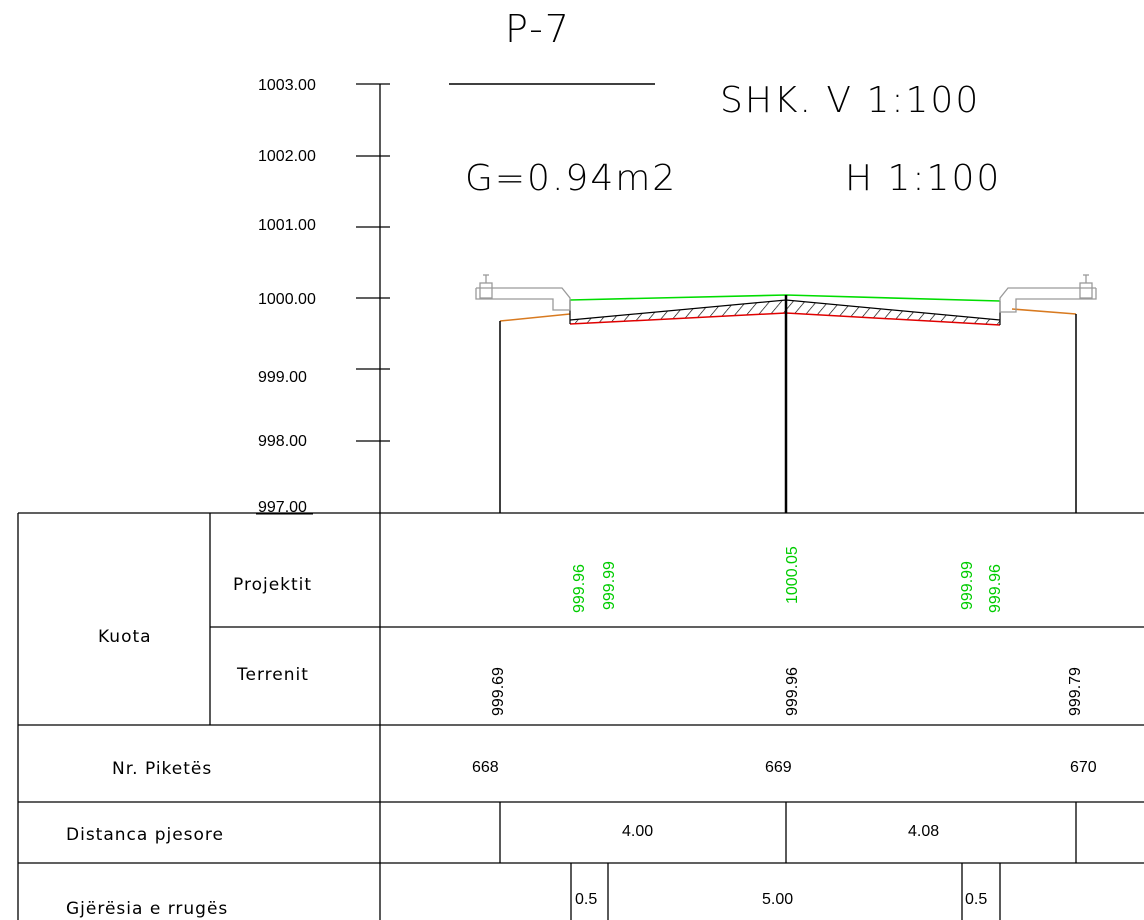 The height and width of the screenshot is (920, 1144). I want to click on elevation-label-1003: 1003.00, so click(287, 85).